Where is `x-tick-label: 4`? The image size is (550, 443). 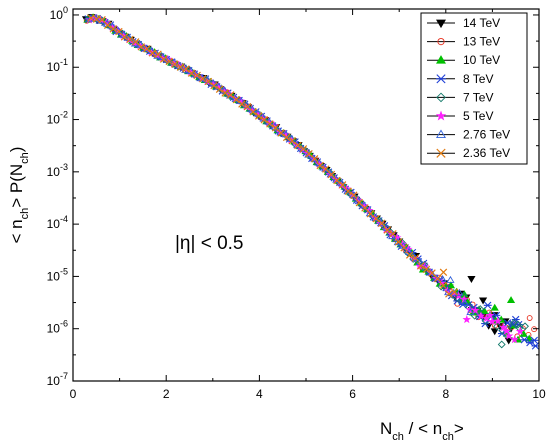
x-tick-label: 4 is located at coordinates (259, 394).